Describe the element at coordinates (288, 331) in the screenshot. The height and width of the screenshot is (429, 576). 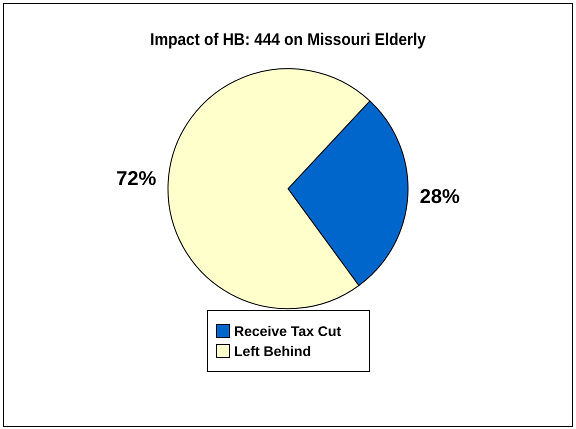
I see `legend-label: Receive Tax Cut` at that location.